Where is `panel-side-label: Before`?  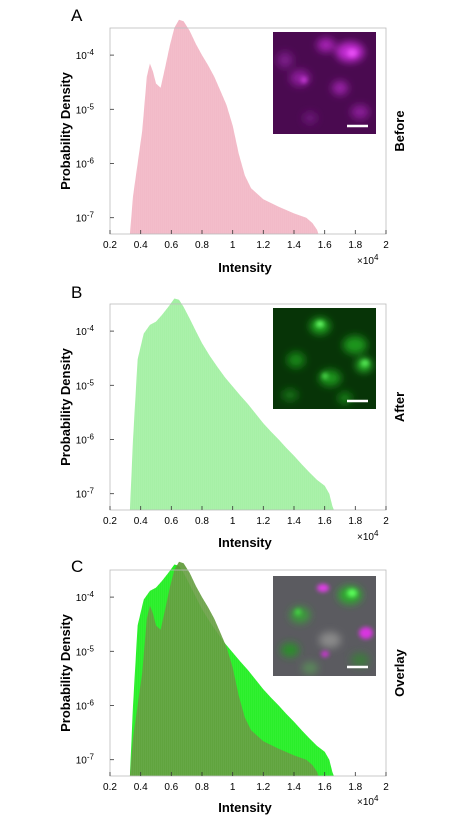
panel-side-label: Before is located at coordinates (399, 130).